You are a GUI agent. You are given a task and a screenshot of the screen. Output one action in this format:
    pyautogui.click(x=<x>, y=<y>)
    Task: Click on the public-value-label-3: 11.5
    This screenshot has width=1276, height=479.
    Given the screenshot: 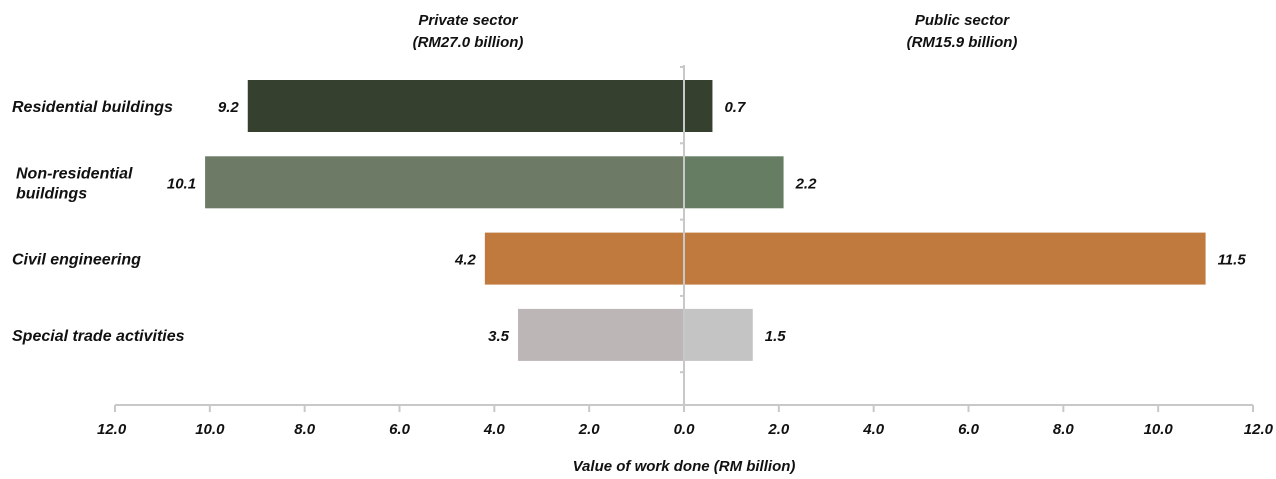 What is the action you would take?
    pyautogui.click(x=1232, y=260)
    